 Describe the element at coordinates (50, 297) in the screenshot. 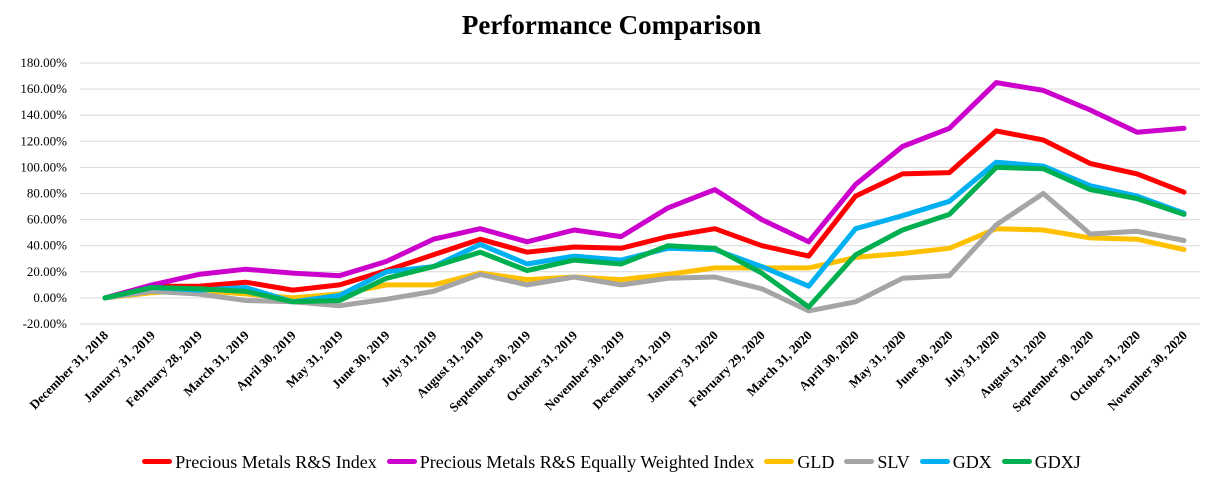

I see `y-tick-label: 0.00%` at that location.